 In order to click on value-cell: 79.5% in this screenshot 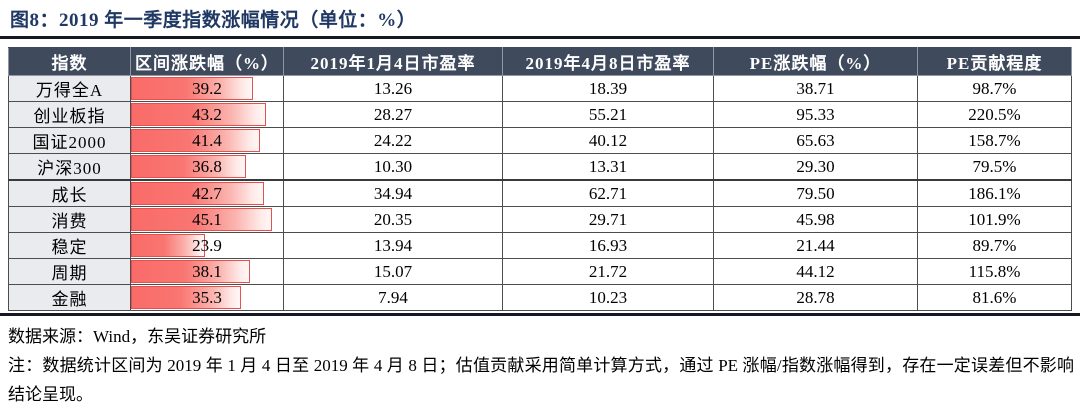, I will do `click(994, 167)`.